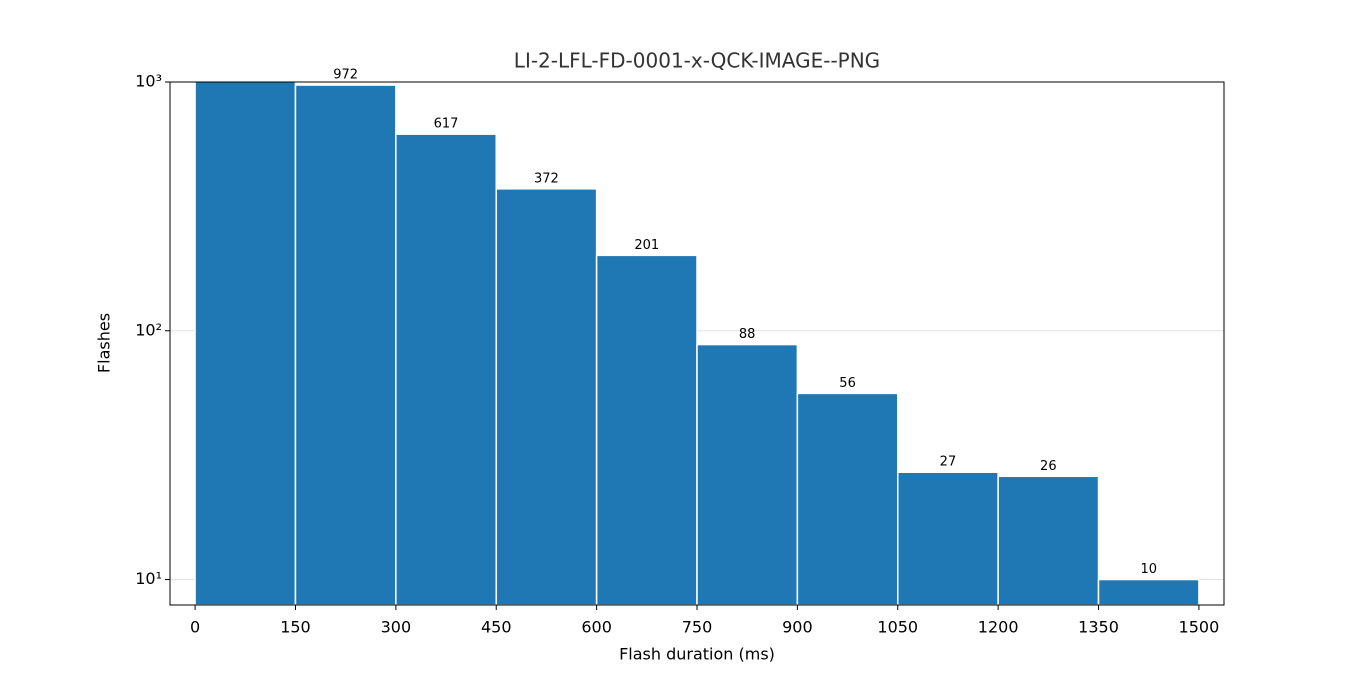 The height and width of the screenshot is (680, 1360). What do you see at coordinates (847, 383) in the screenshot?
I see `data-label: 56` at bounding box center [847, 383].